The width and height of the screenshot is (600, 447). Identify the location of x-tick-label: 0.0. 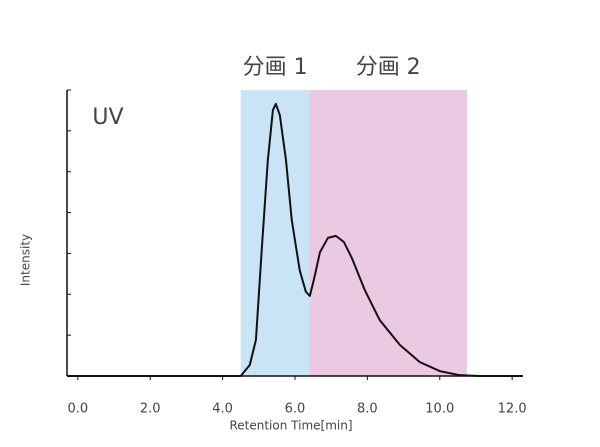
(78, 409).